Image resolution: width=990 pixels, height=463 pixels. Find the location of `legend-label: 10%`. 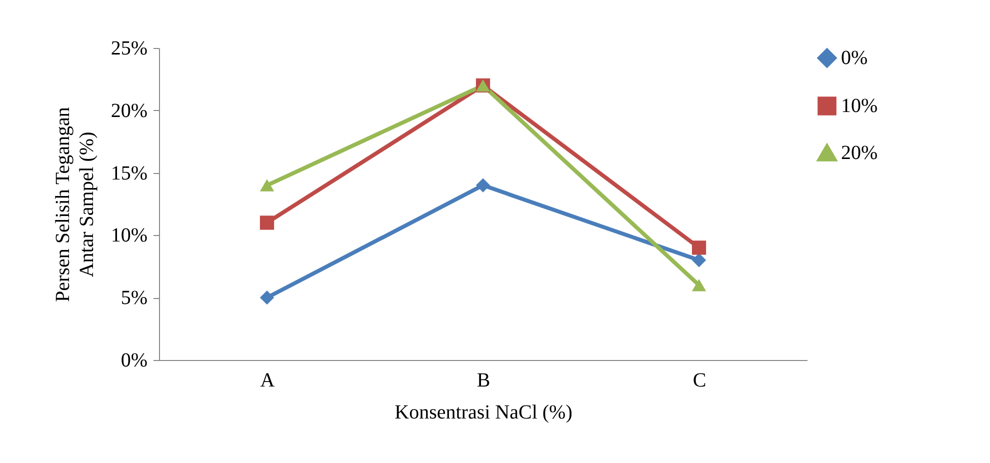

legend-label: 10% is located at coordinates (859, 106).